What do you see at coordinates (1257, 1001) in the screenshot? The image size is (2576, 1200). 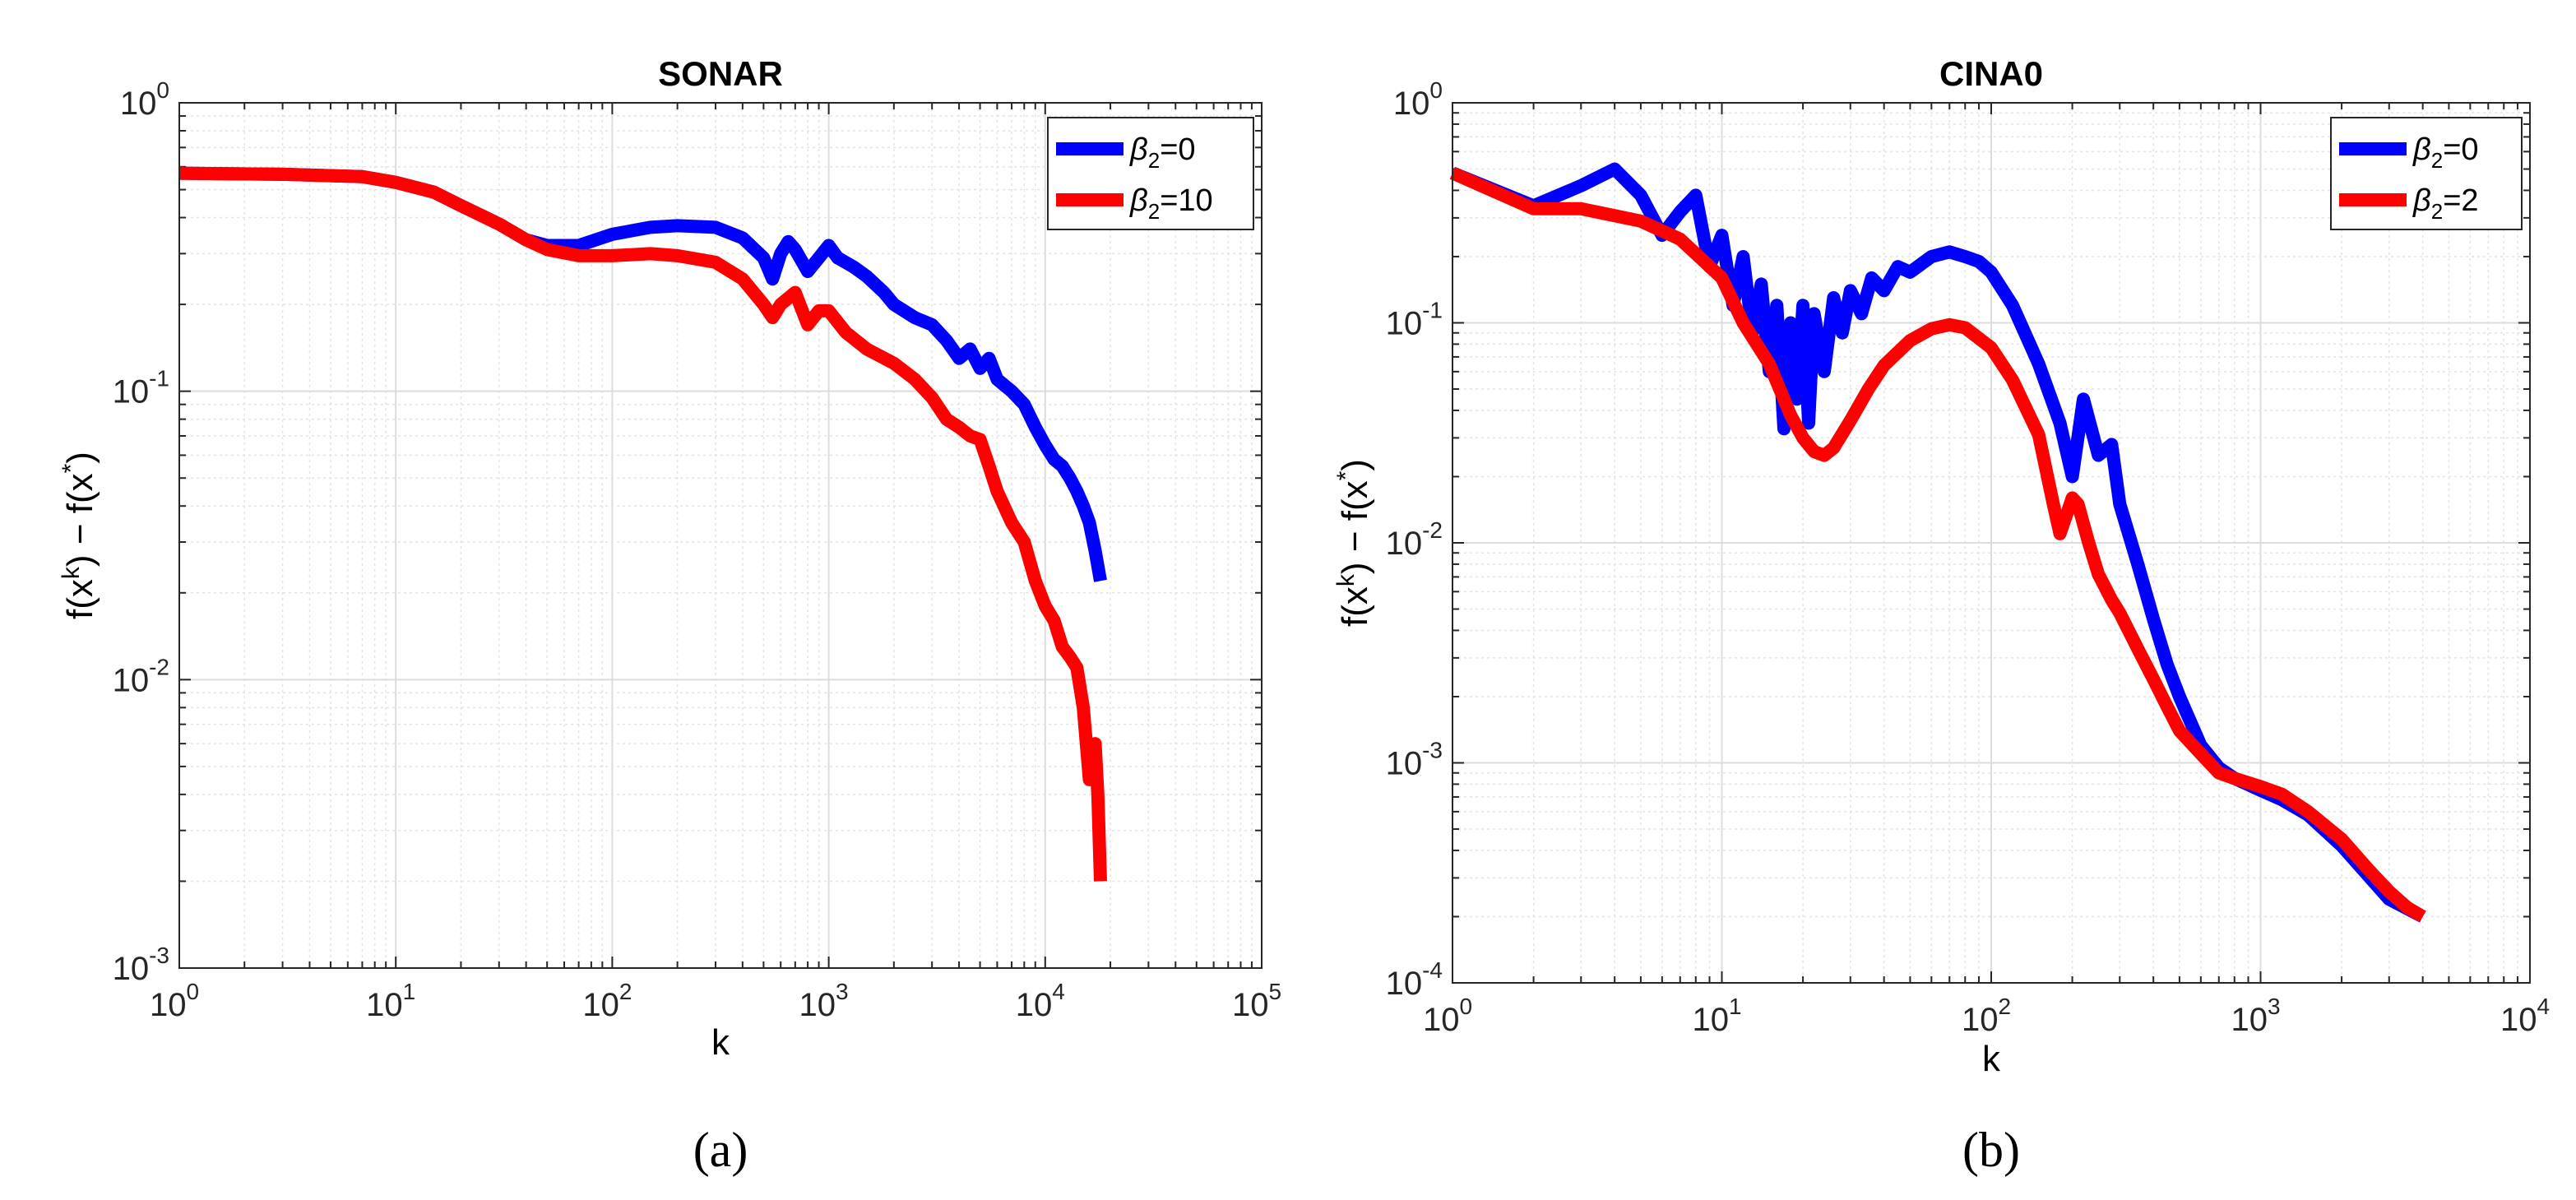 I see `x-tick-label: 10⁵` at bounding box center [1257, 1001].